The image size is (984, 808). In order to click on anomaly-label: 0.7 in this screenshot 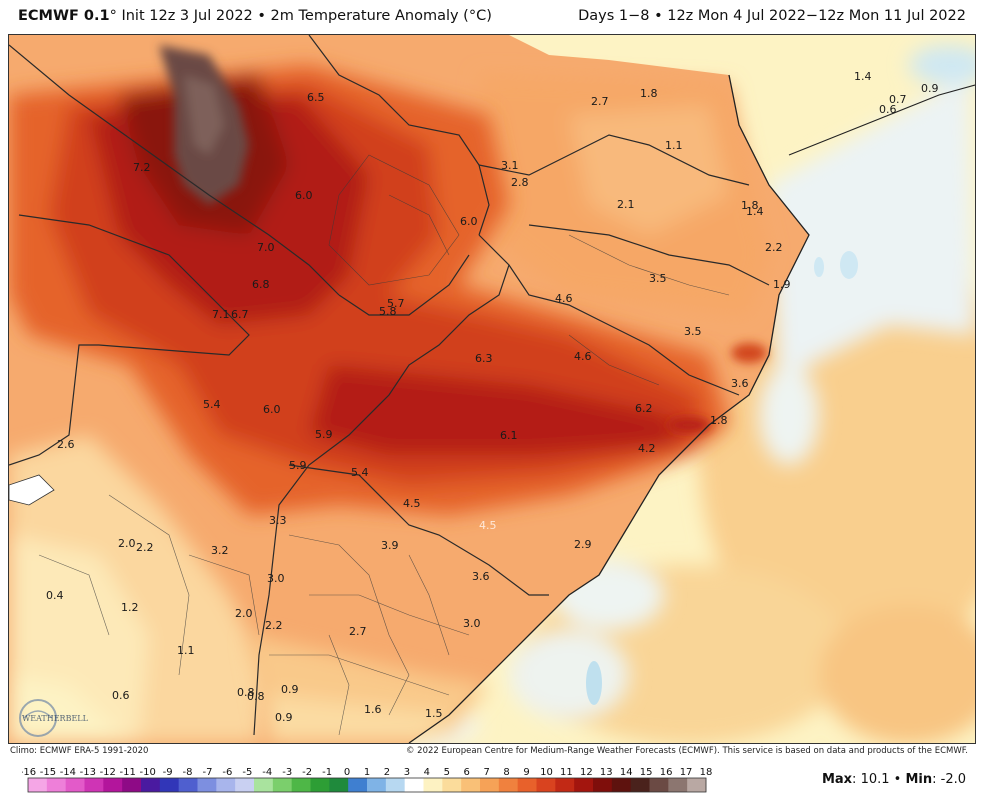, I will do `click(898, 99)`.